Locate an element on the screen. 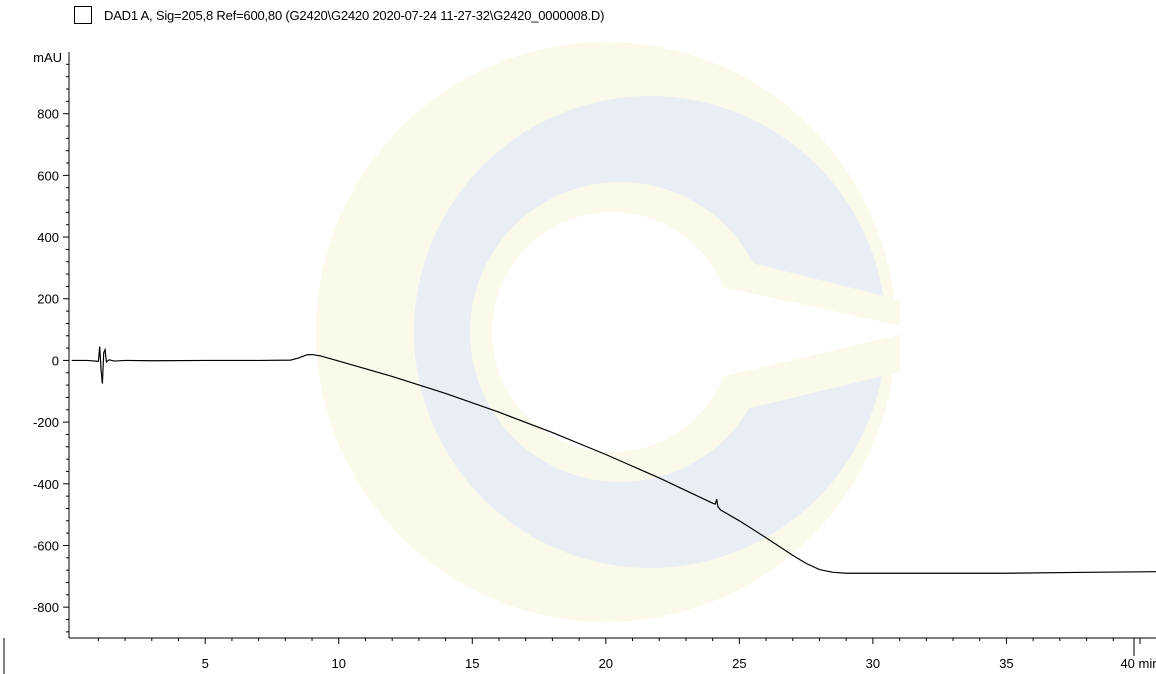  x-tick-label: 30 is located at coordinates (873, 663).